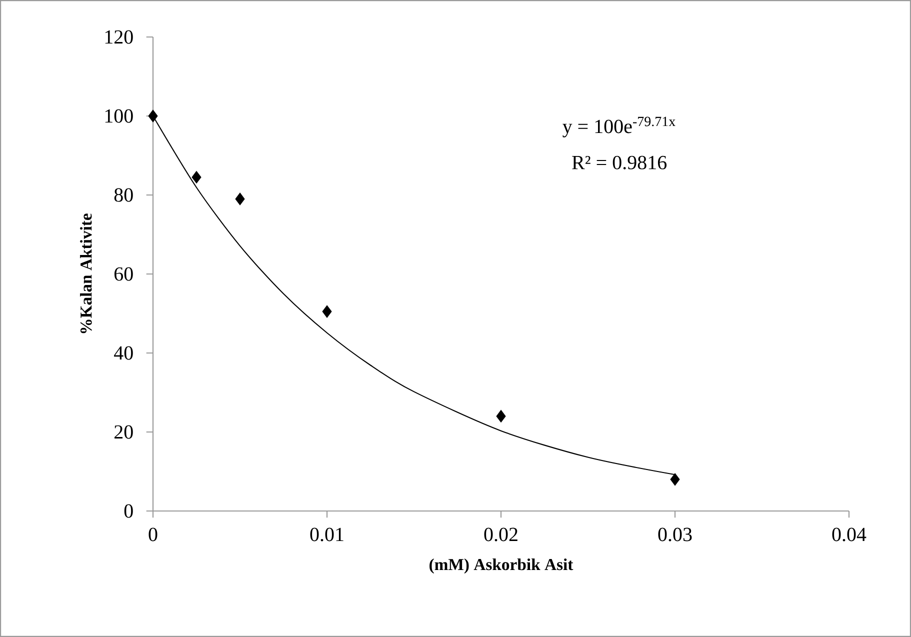 This screenshot has width=911, height=637. Describe the element at coordinates (128, 511) in the screenshot. I see `y-tick-label: 0` at that location.